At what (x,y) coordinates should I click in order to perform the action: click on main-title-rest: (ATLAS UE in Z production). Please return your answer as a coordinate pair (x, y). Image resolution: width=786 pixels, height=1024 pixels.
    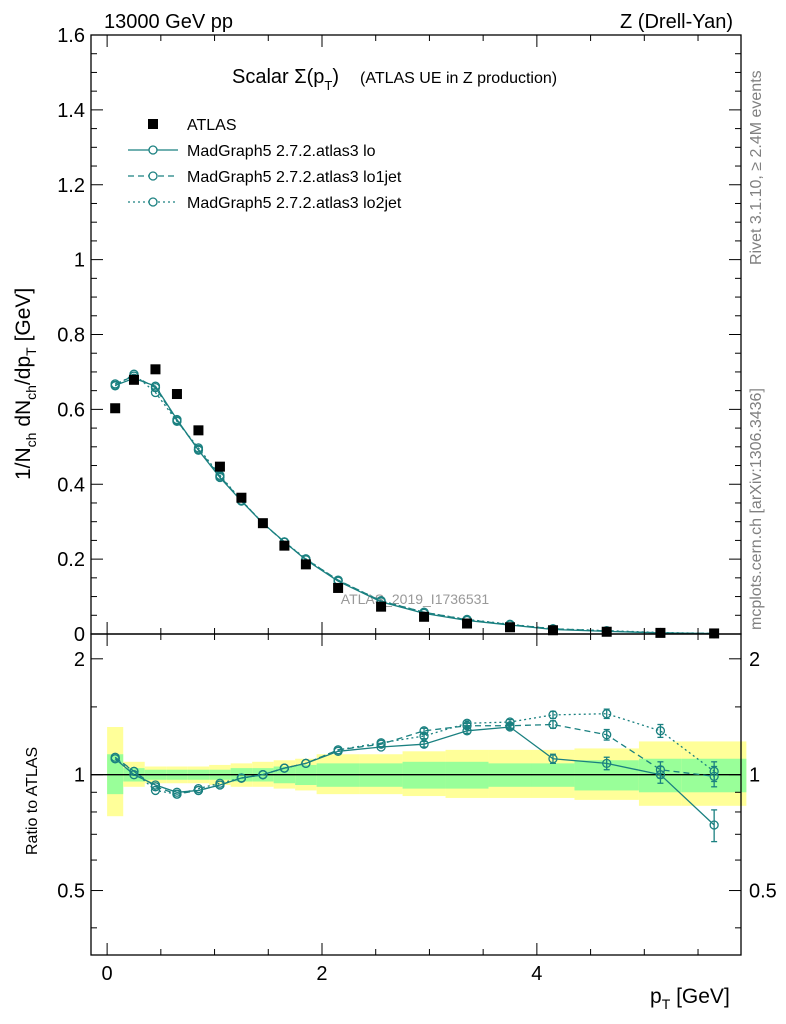
    Looking at the image, I should click on (458, 78).